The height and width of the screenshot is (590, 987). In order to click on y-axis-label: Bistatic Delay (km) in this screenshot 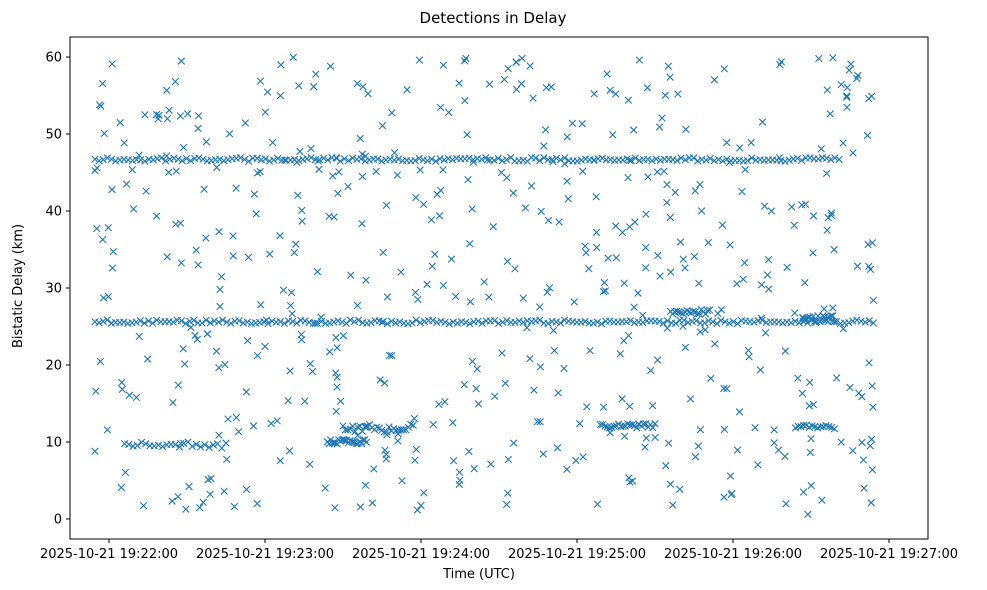, I will do `click(18, 286)`.